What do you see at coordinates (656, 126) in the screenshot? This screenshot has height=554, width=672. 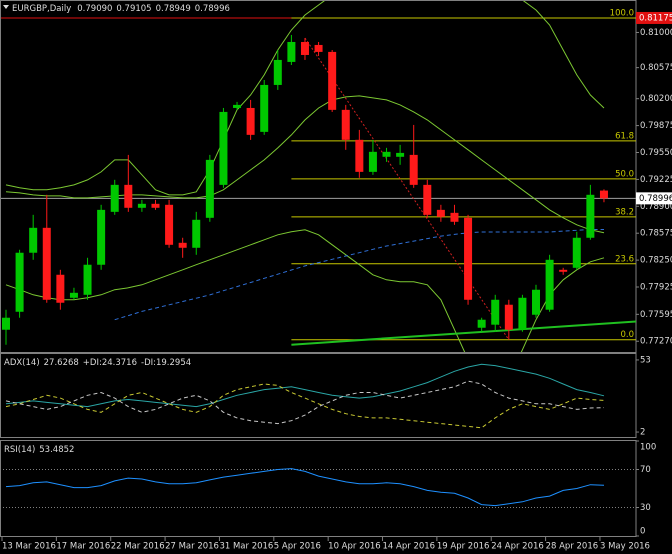 I see `y-tick-label: 0.79875` at bounding box center [656, 126].